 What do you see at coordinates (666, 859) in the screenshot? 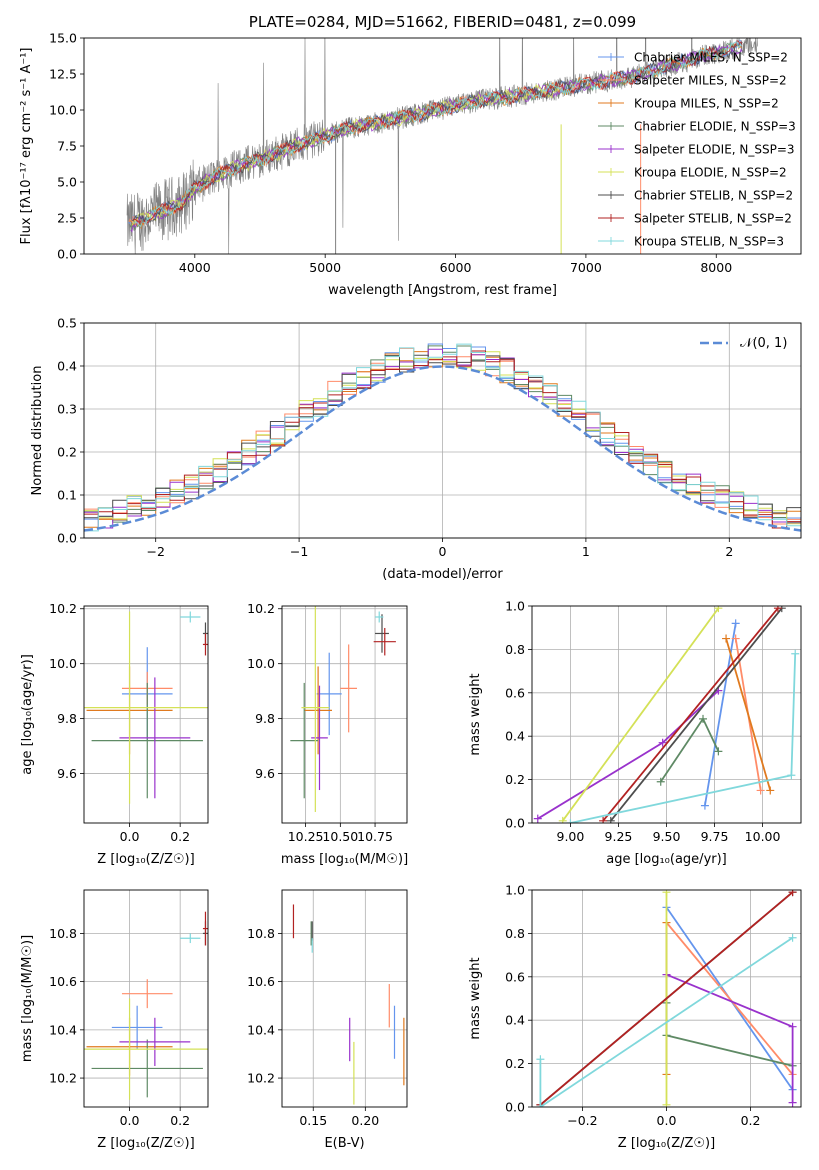
I see `x-axis-label: age [log₁₀(age/yr)]` at bounding box center [666, 859].